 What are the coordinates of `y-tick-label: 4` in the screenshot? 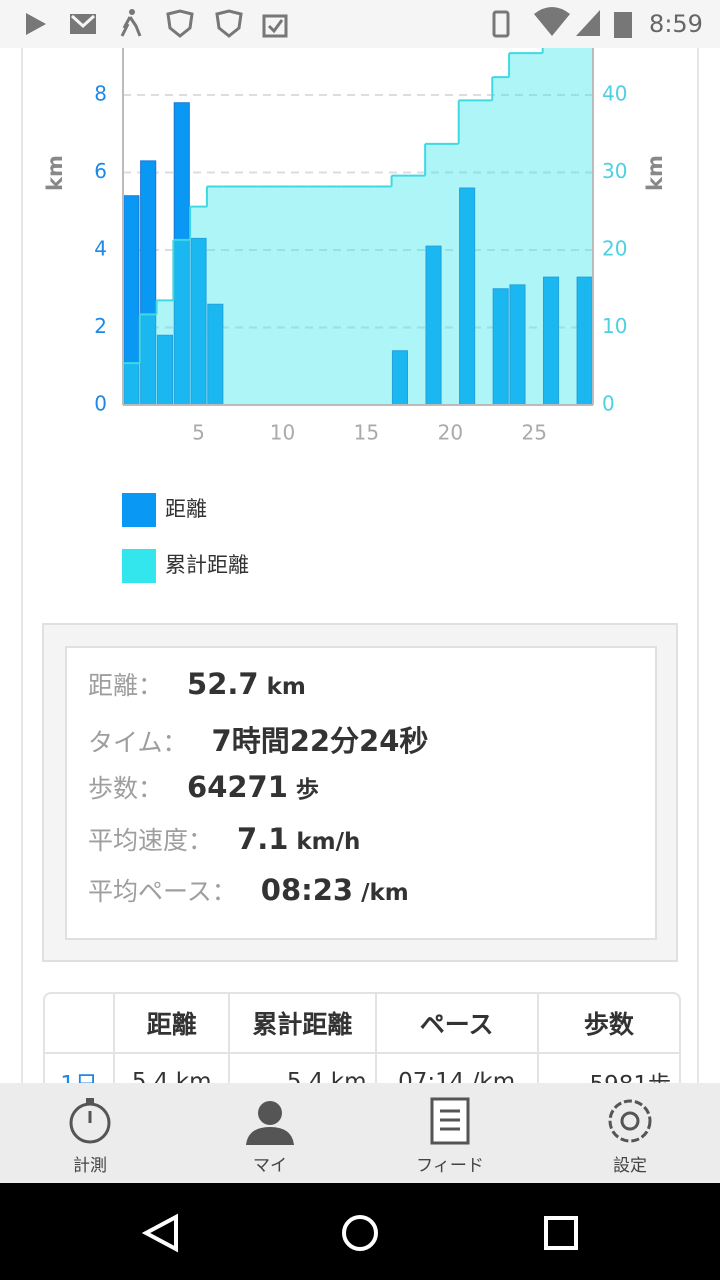 It's located at (100, 249).